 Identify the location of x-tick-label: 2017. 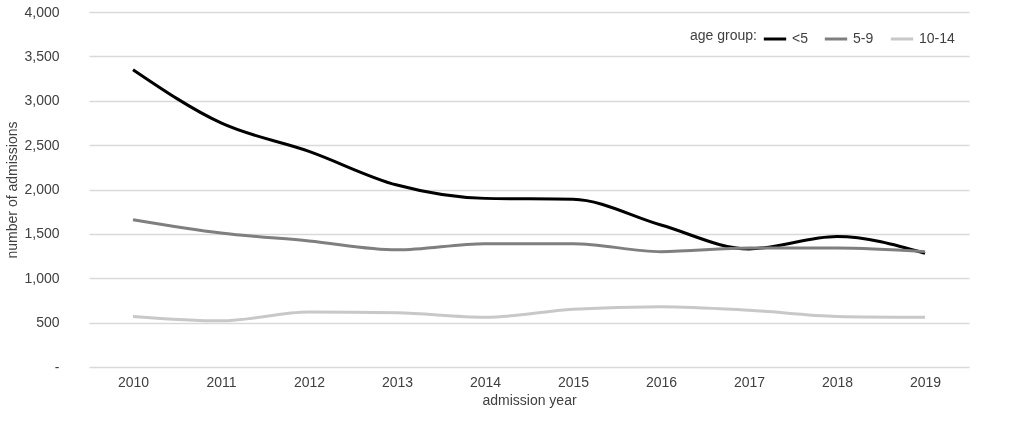
(749, 381).